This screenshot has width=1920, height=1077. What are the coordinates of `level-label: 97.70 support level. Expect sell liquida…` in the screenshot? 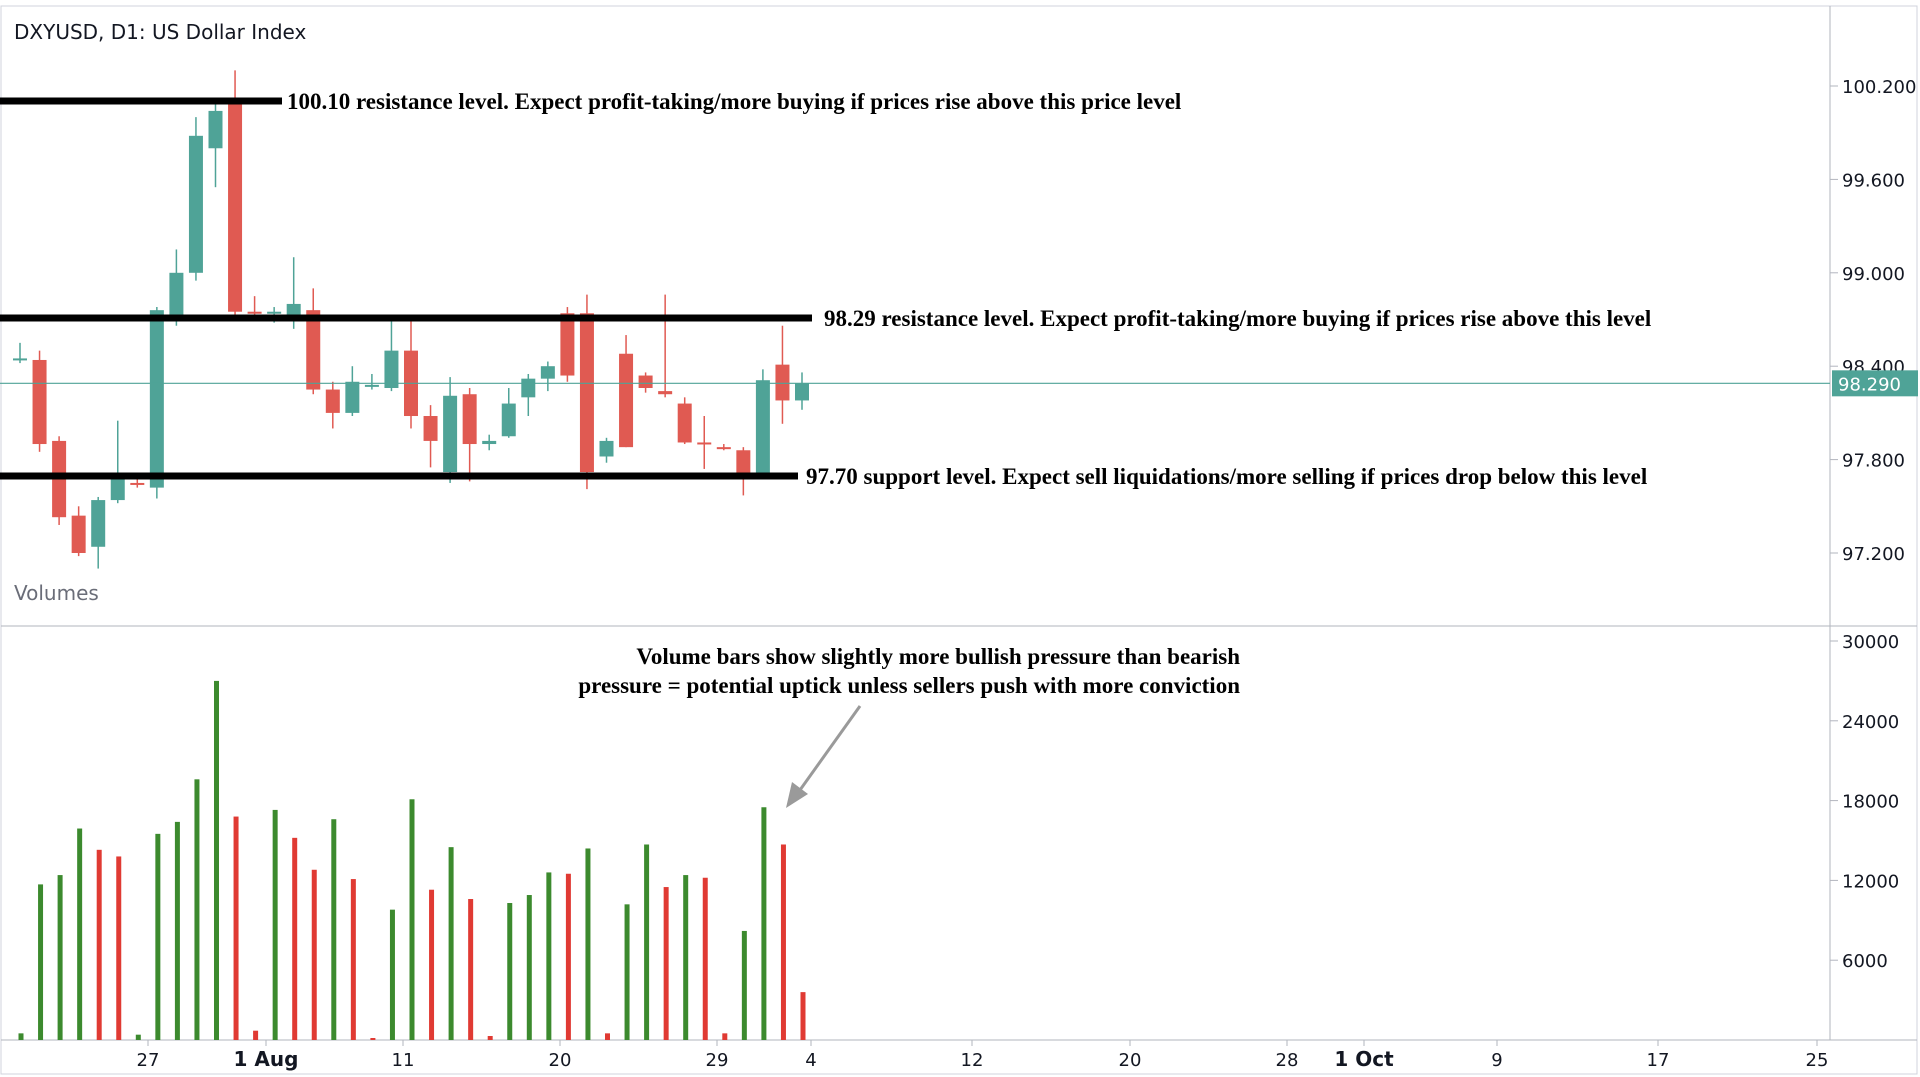 It's located at (1226, 476).